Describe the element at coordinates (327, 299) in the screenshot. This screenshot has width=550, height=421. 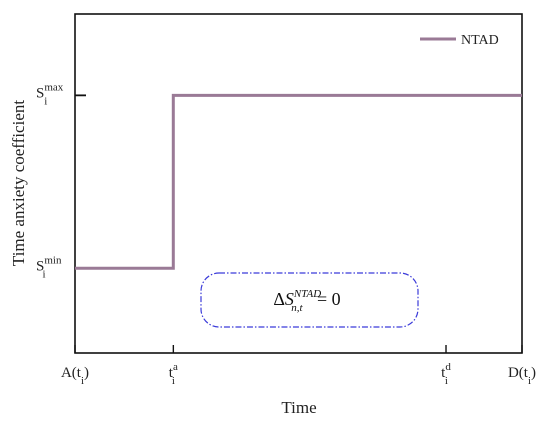
I see `annotation-rhs: = 0` at that location.